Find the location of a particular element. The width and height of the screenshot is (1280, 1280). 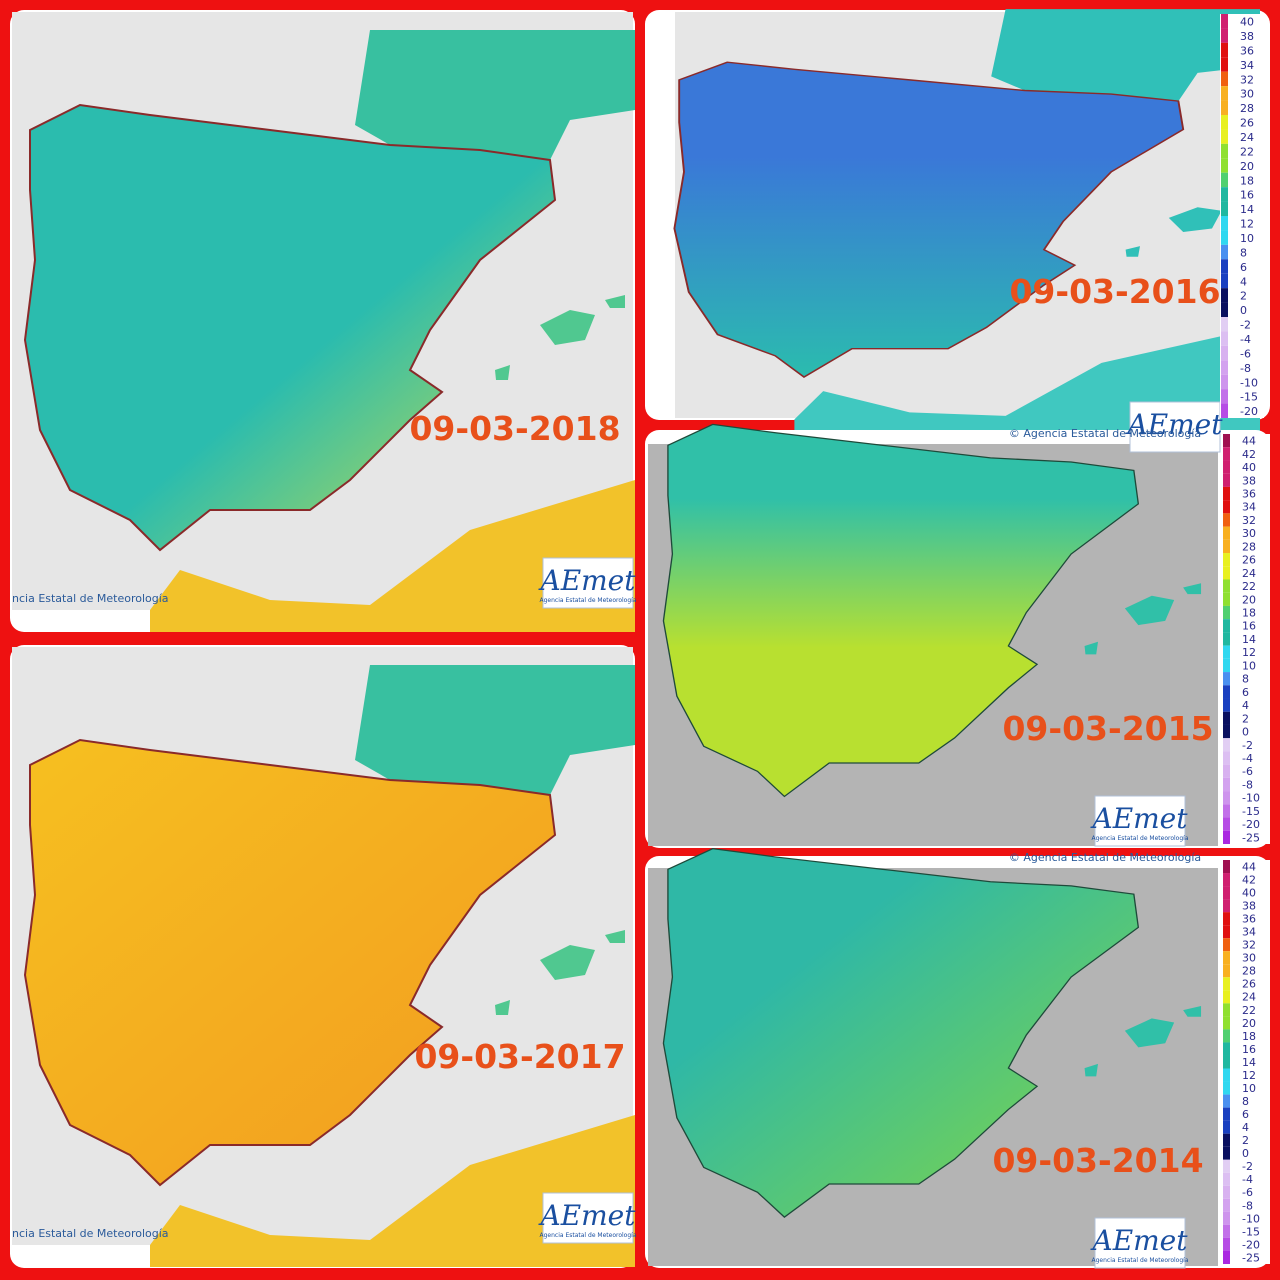

legend-label: 2 is located at coordinates (1245, 718).